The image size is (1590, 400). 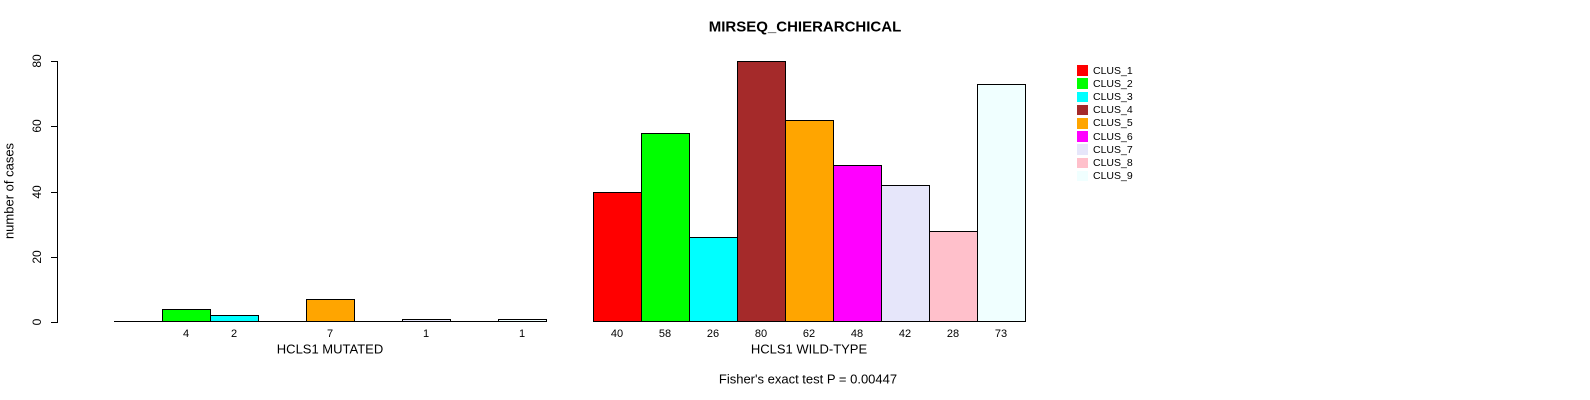 What do you see at coordinates (1001, 202) in the screenshot?
I see `bar-clus_9-wildtype` at bounding box center [1001, 202].